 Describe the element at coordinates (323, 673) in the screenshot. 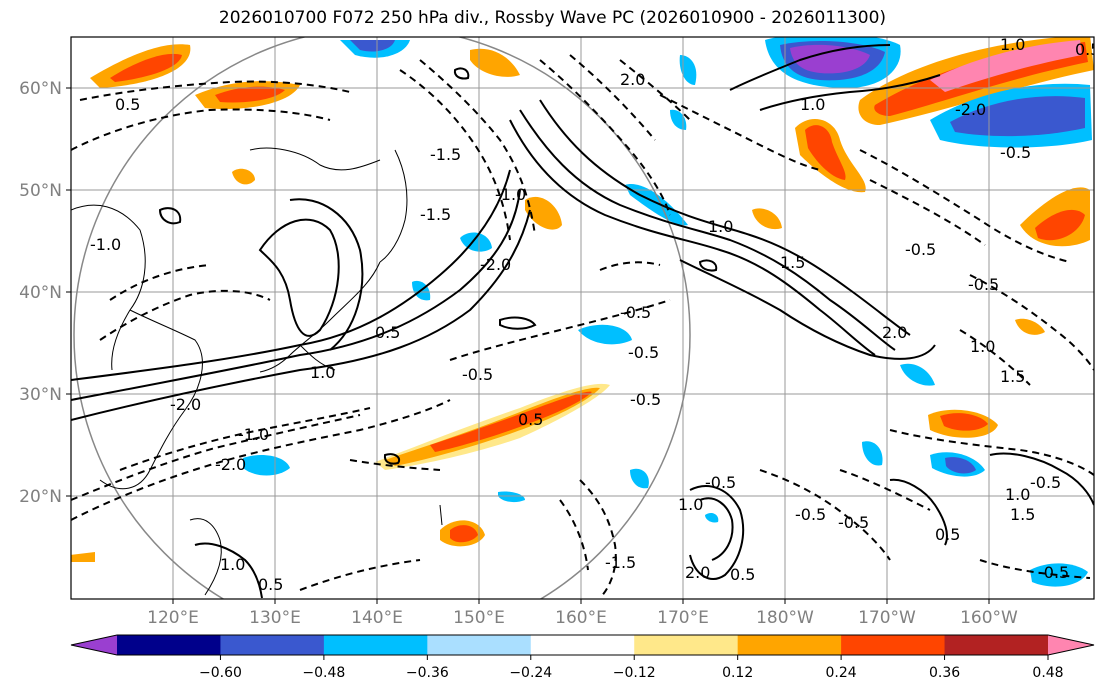

I see `colorbar-tick-label: −0.48` at that location.